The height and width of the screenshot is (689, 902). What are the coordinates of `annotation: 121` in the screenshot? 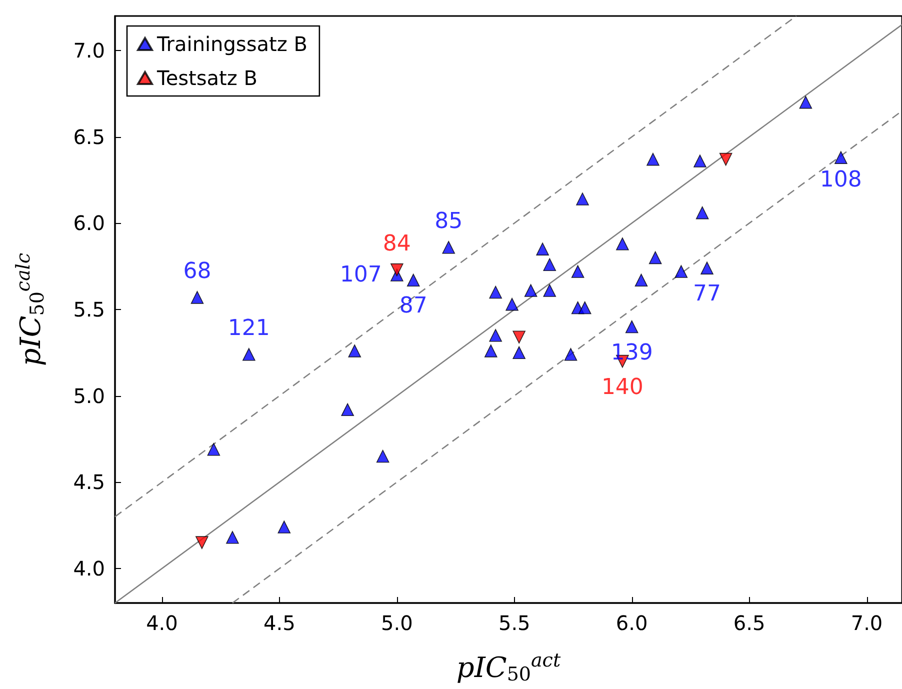 It's located at (249, 328).